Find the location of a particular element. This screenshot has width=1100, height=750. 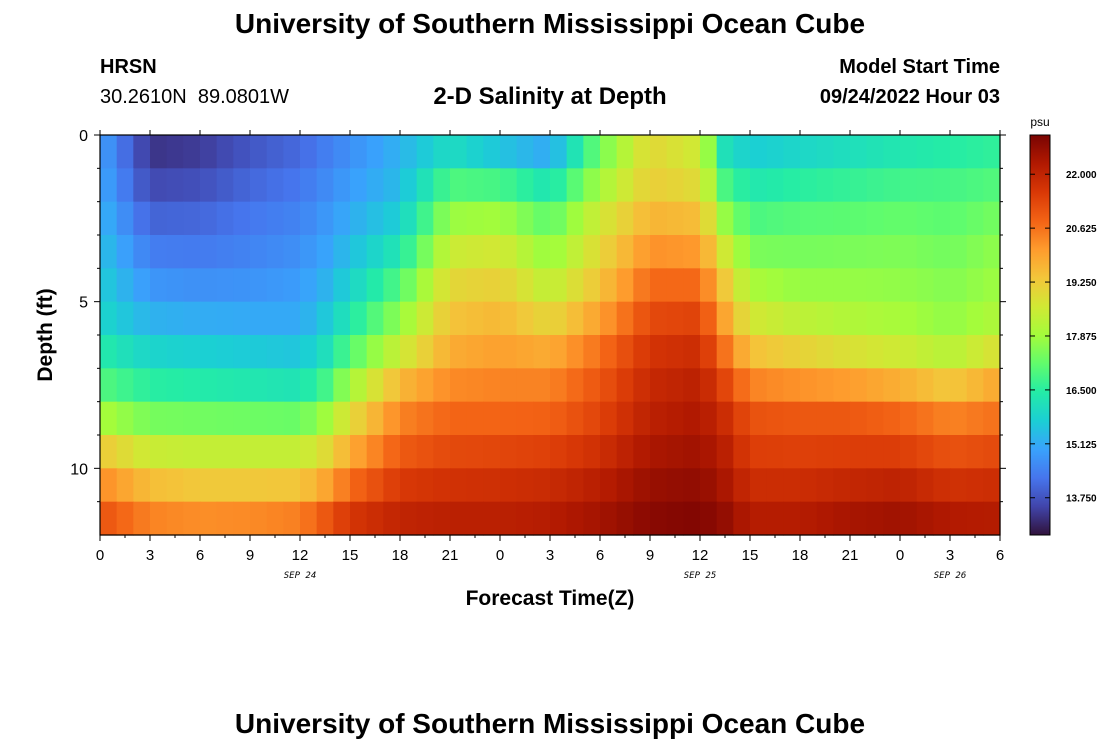

x-tick-label: 12 is located at coordinates (300, 555).